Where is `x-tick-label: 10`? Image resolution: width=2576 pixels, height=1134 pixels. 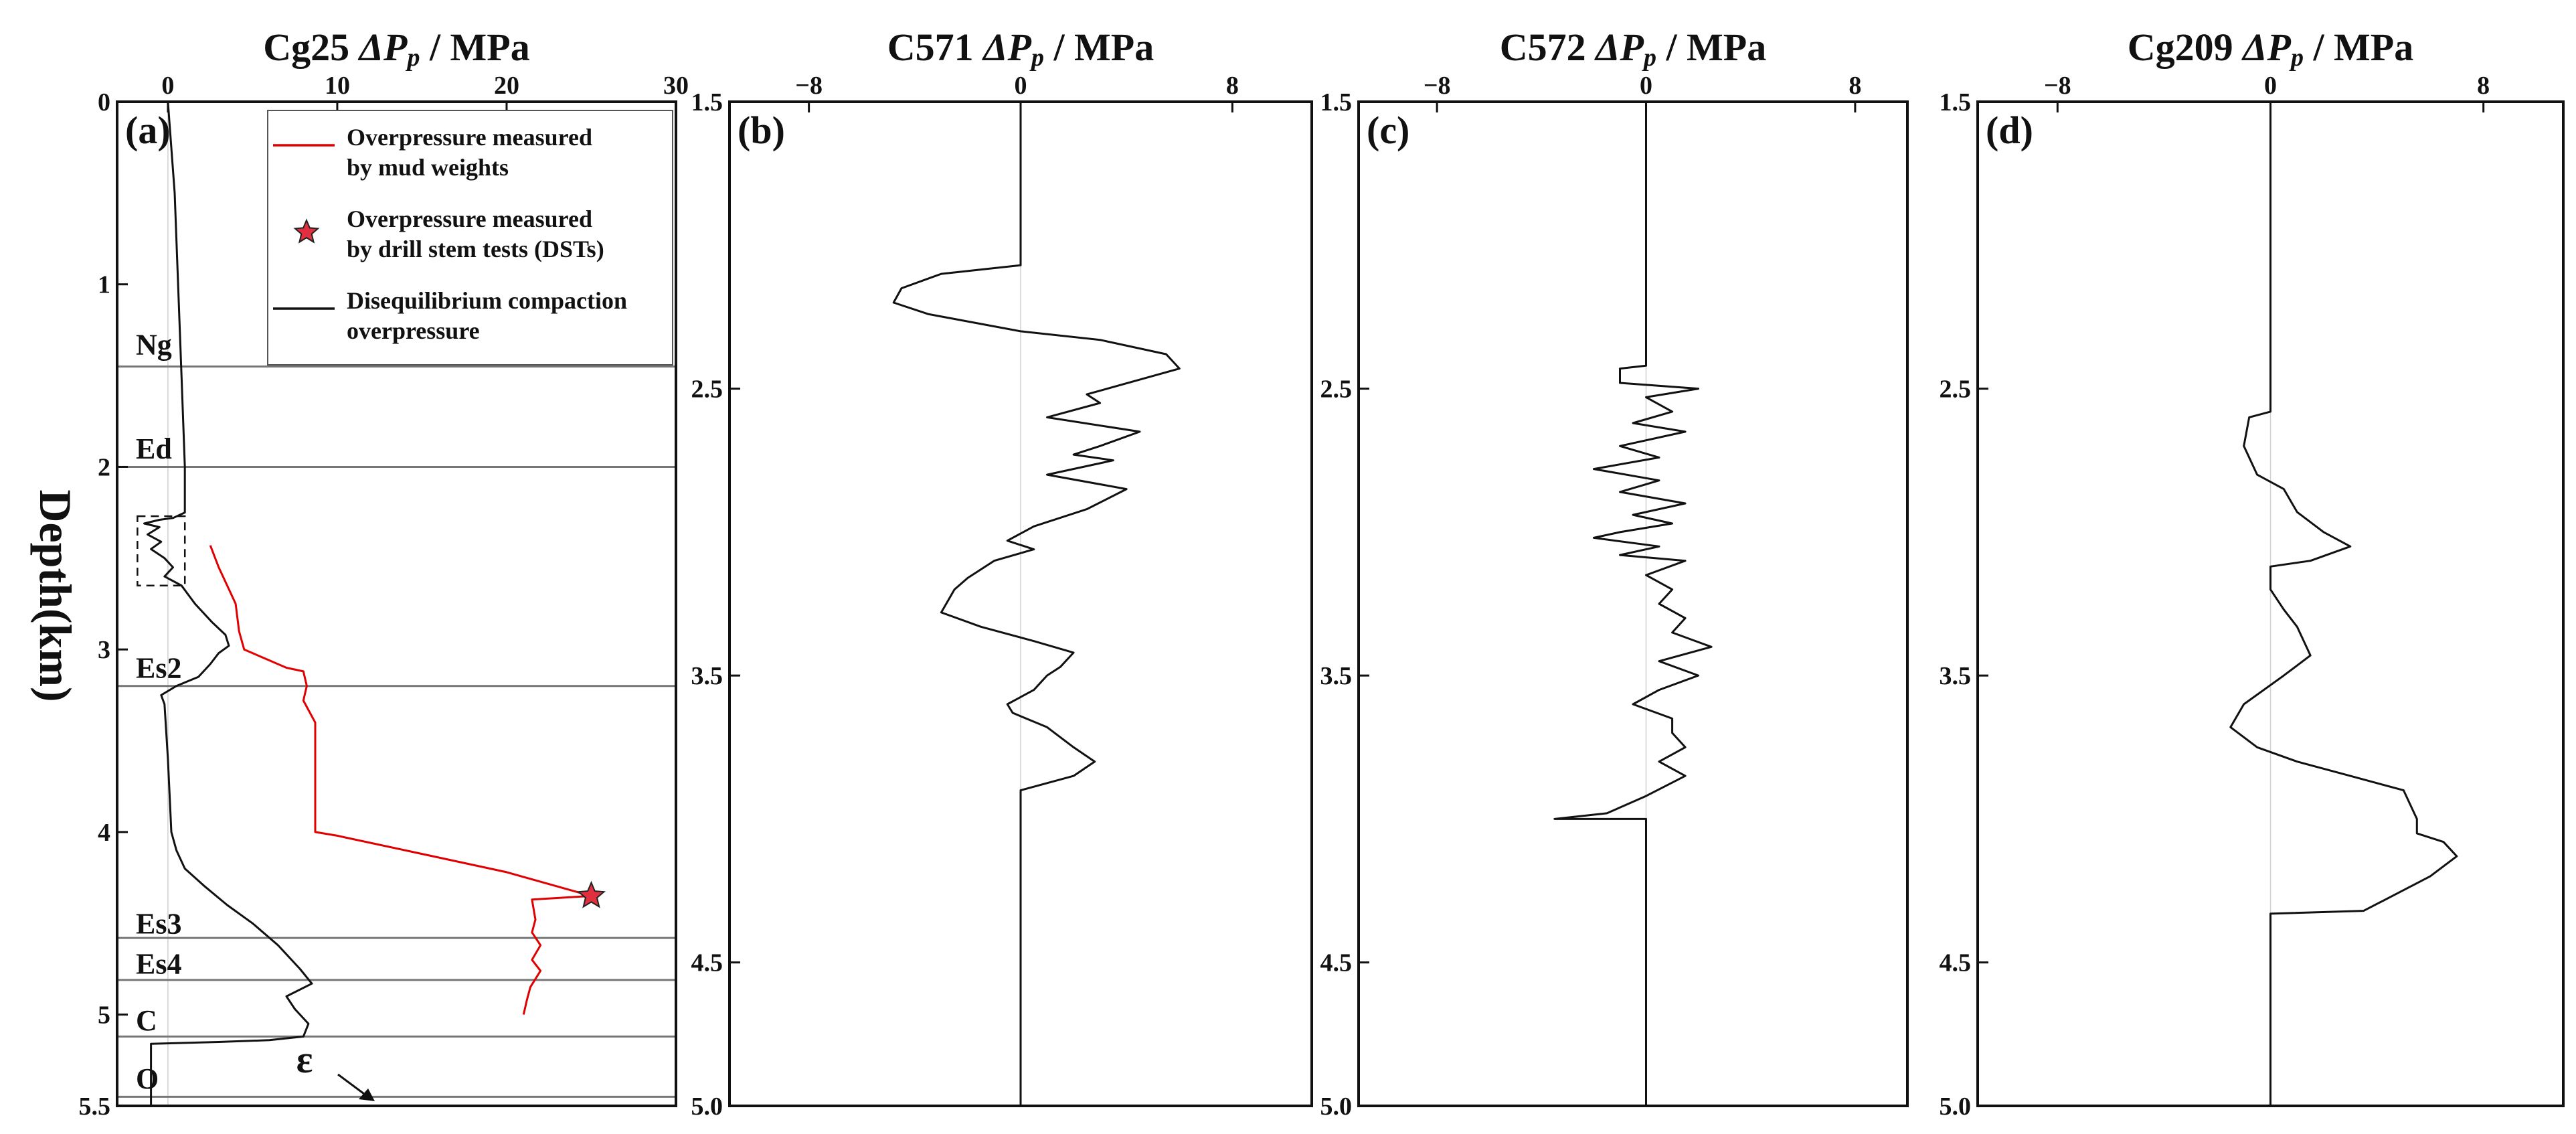 x-tick-label: 10 is located at coordinates (337, 86).